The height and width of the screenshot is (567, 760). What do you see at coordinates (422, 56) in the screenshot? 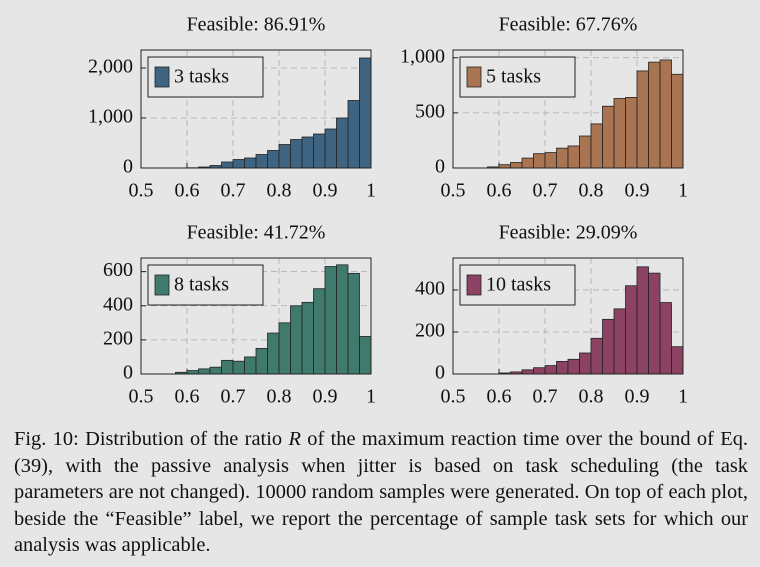
I see `y-tick-label: 1,000` at bounding box center [422, 56].